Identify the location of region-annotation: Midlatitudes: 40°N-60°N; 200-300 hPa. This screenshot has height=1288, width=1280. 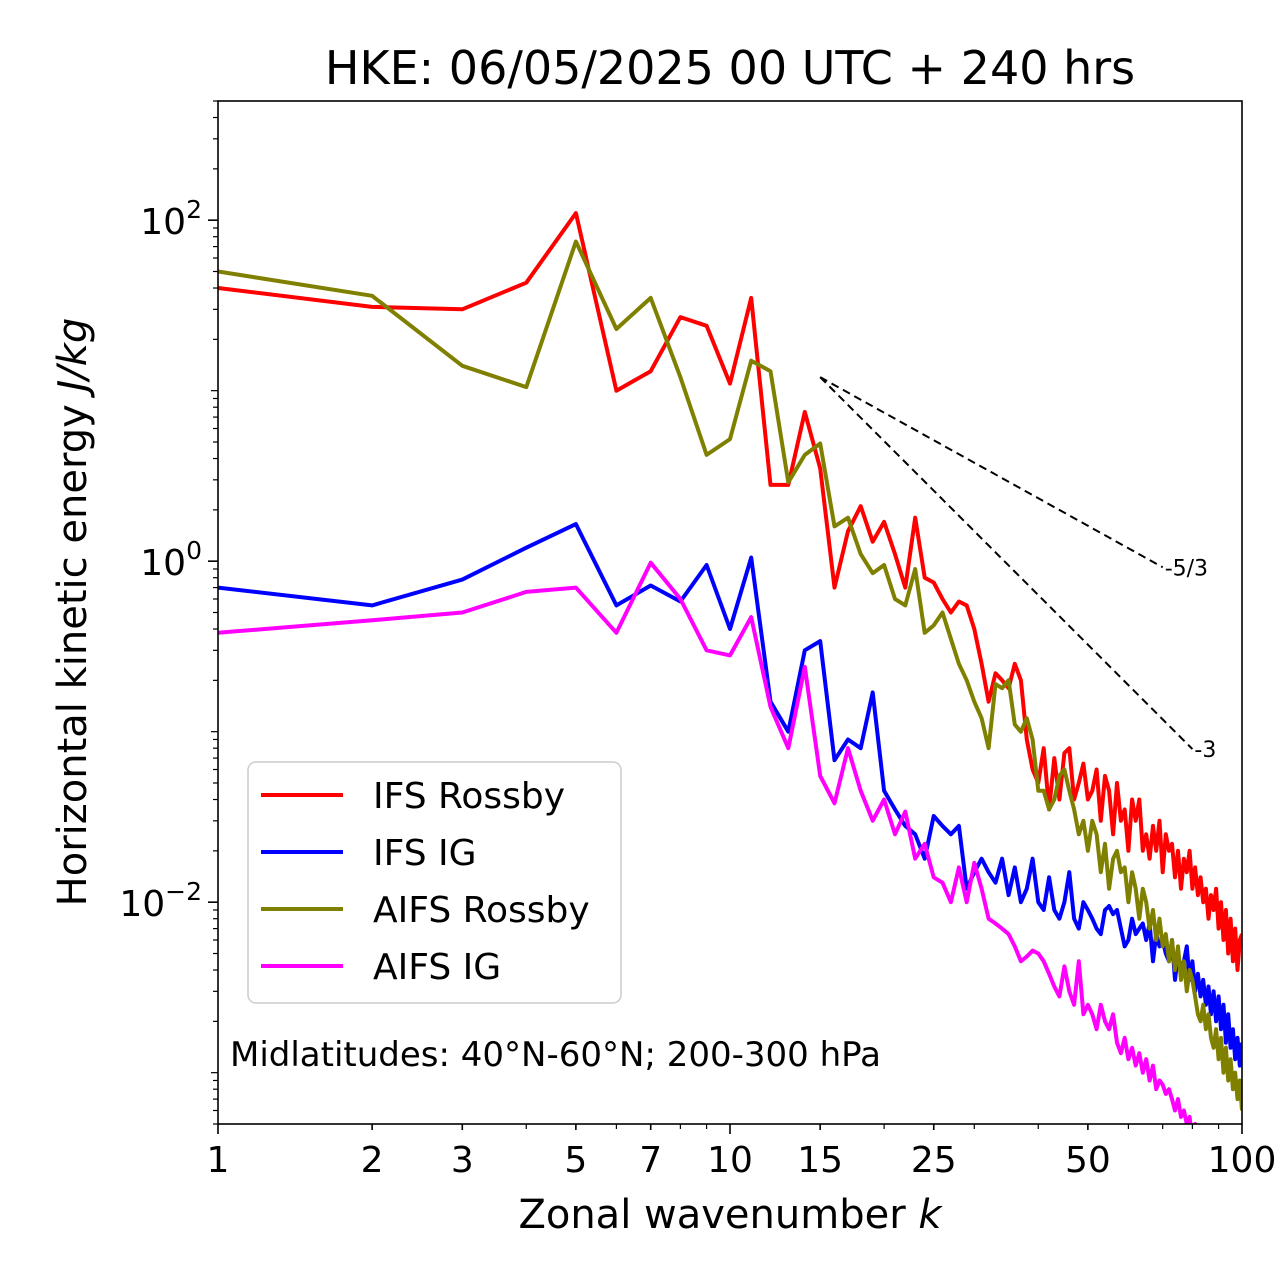
(555, 1055).